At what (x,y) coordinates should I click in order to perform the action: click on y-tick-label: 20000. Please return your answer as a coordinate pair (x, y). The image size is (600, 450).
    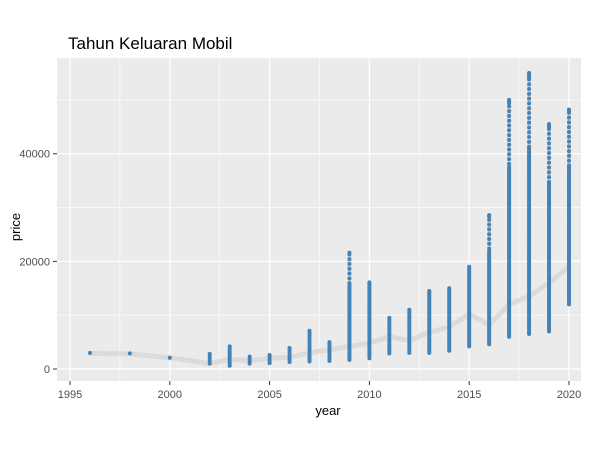
    Looking at the image, I should click on (34, 262).